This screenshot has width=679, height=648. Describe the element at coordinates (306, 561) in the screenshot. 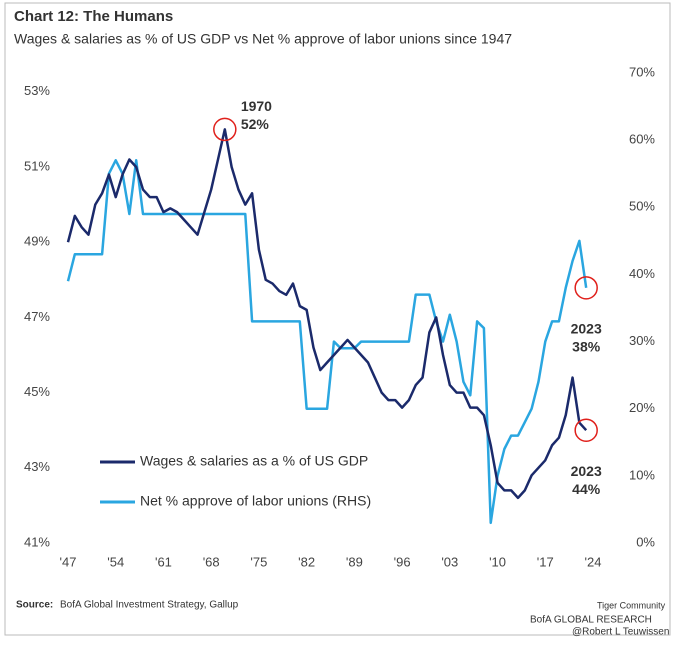

I see `x-tick-label: '82` at that location.